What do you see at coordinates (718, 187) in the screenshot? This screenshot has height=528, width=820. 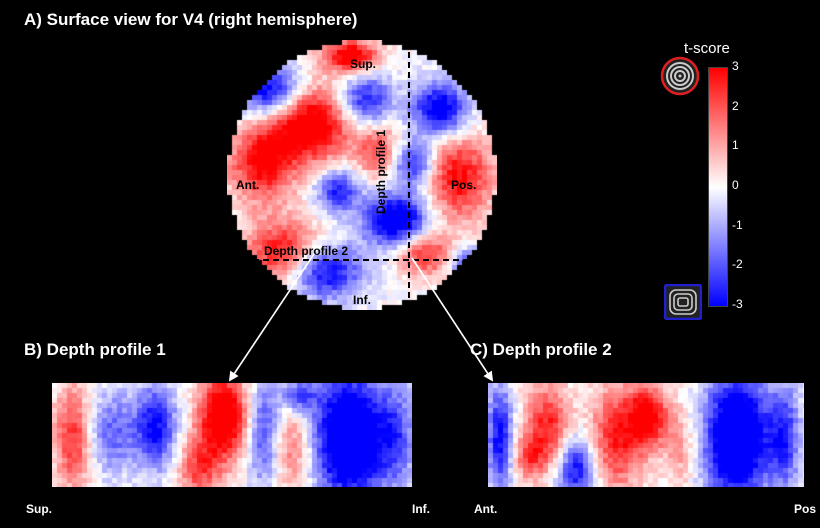 I see `colorbar` at bounding box center [718, 187].